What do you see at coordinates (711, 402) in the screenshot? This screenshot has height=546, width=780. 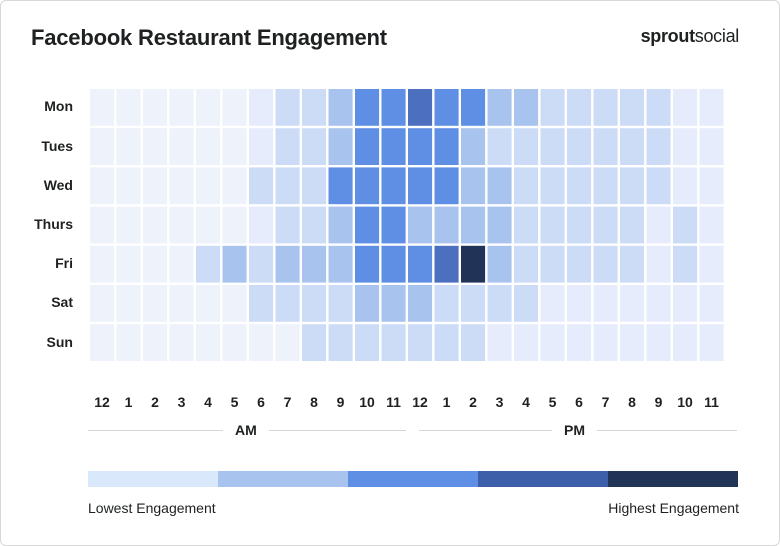 I see `column-label-23: 11` at bounding box center [711, 402].